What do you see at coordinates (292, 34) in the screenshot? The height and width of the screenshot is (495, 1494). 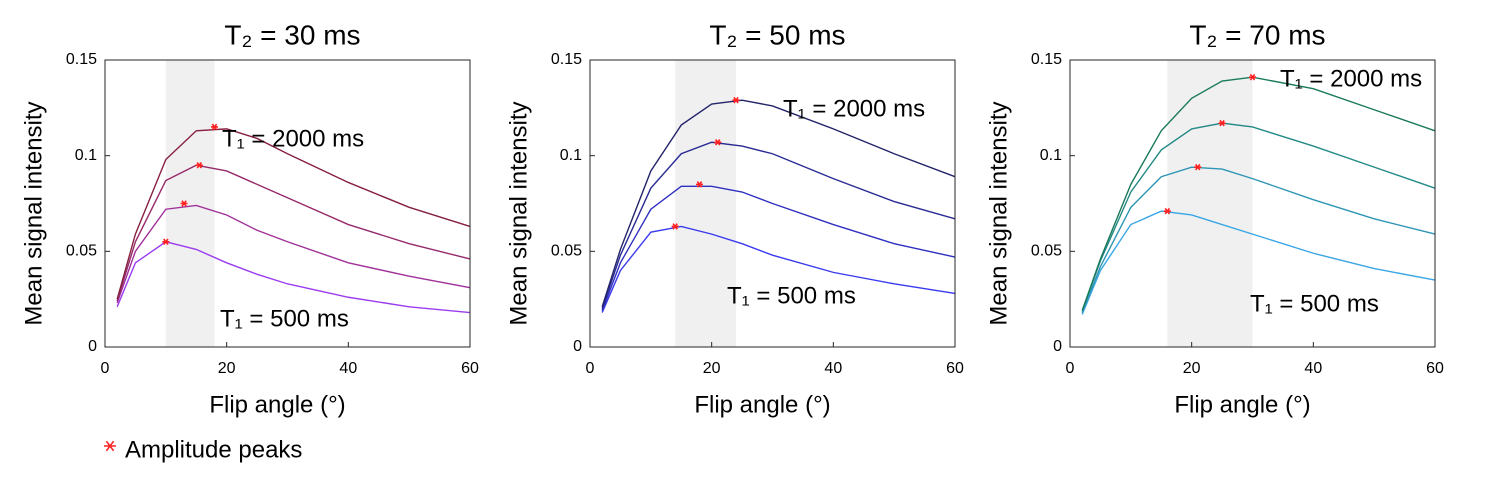 I see `chart-title: T₂ = 30 ms` at bounding box center [292, 34].